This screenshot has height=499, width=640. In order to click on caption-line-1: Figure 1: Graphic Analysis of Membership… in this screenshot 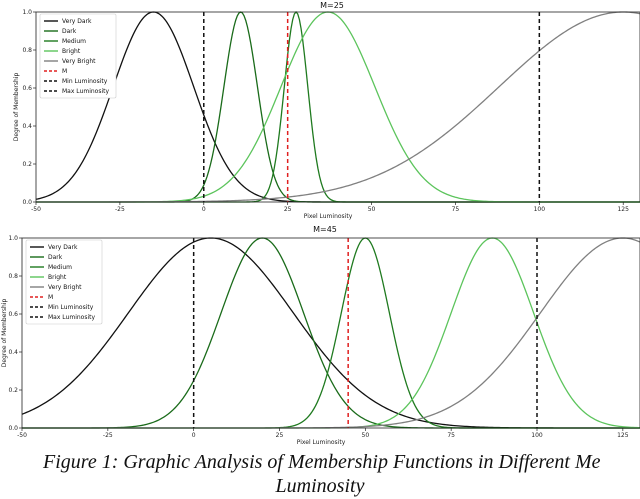, I will do `click(322, 462)`.